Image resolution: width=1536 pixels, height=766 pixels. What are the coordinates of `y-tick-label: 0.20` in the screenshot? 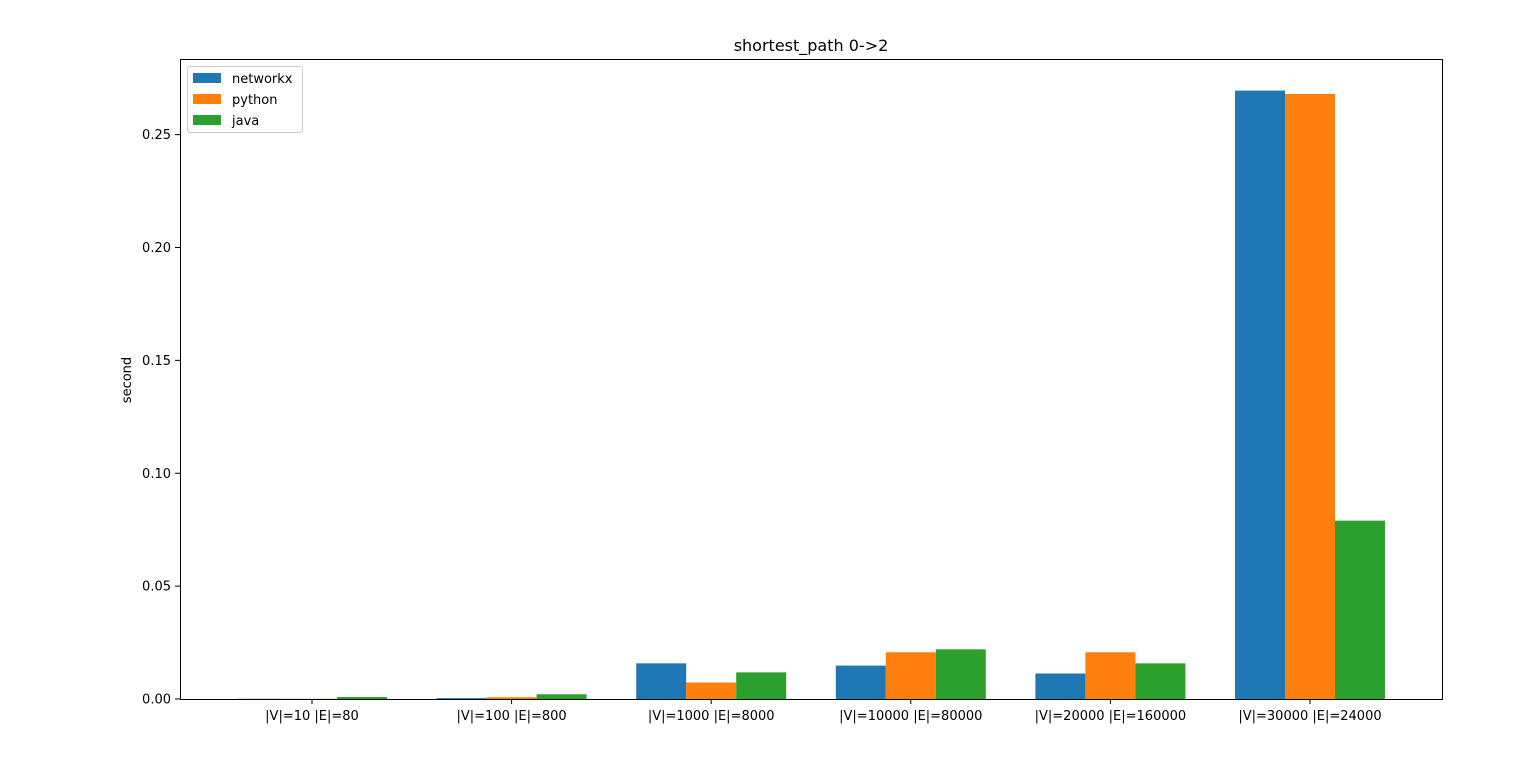 It's located at (156, 248).